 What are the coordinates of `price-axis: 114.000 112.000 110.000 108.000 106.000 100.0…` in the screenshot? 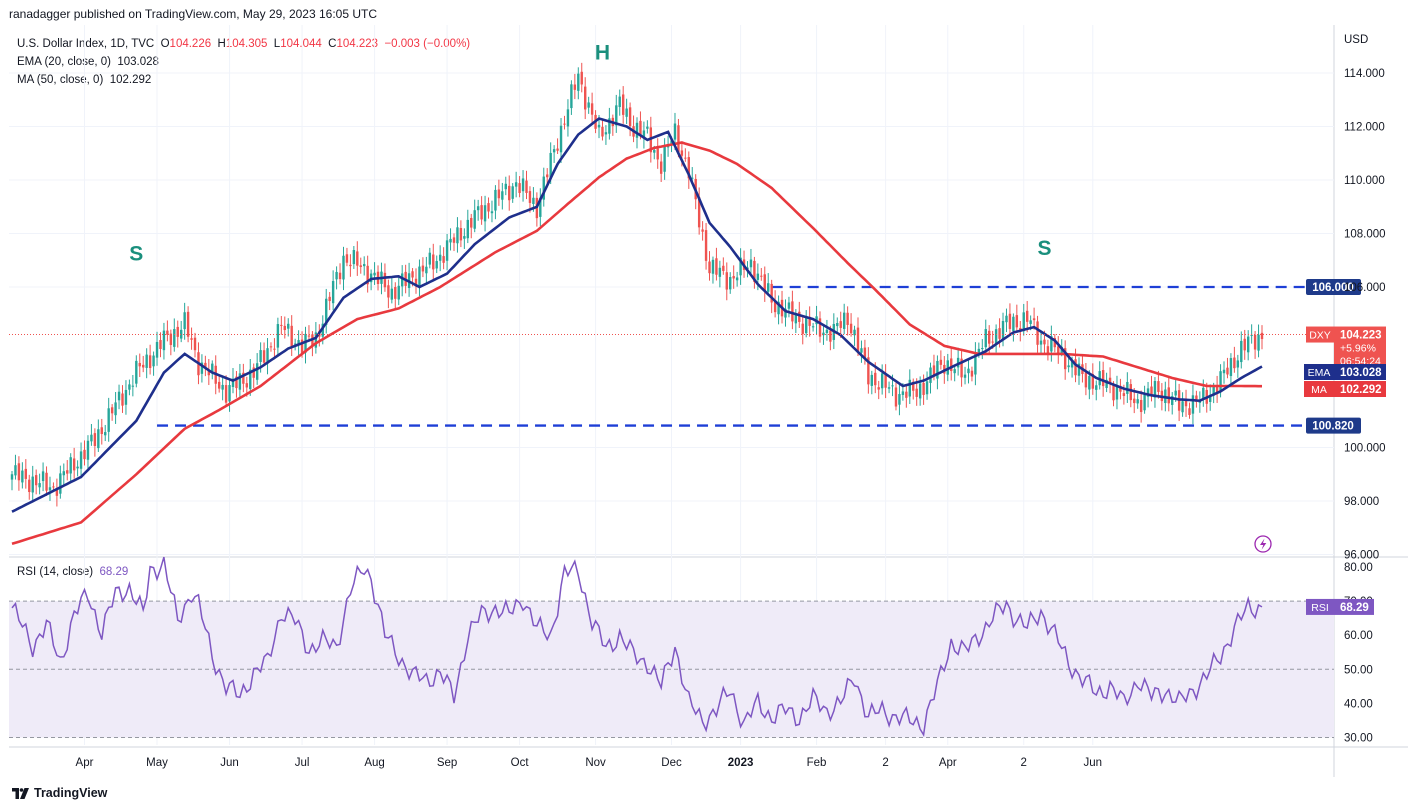 It's located at (1345, 406).